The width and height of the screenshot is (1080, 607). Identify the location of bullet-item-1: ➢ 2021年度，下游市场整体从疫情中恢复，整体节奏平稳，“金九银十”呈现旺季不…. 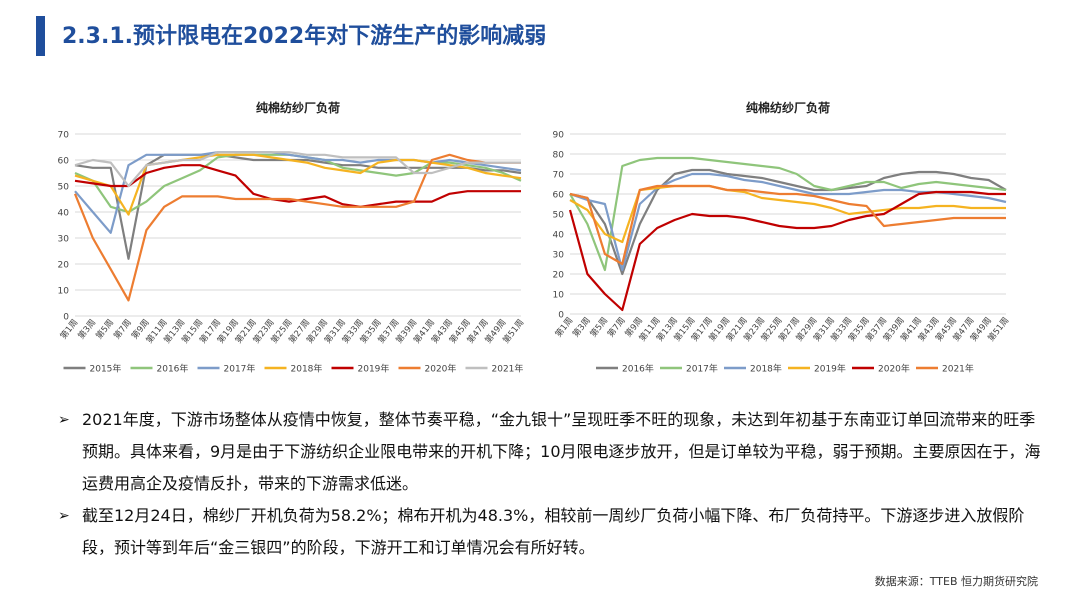
(550, 452).